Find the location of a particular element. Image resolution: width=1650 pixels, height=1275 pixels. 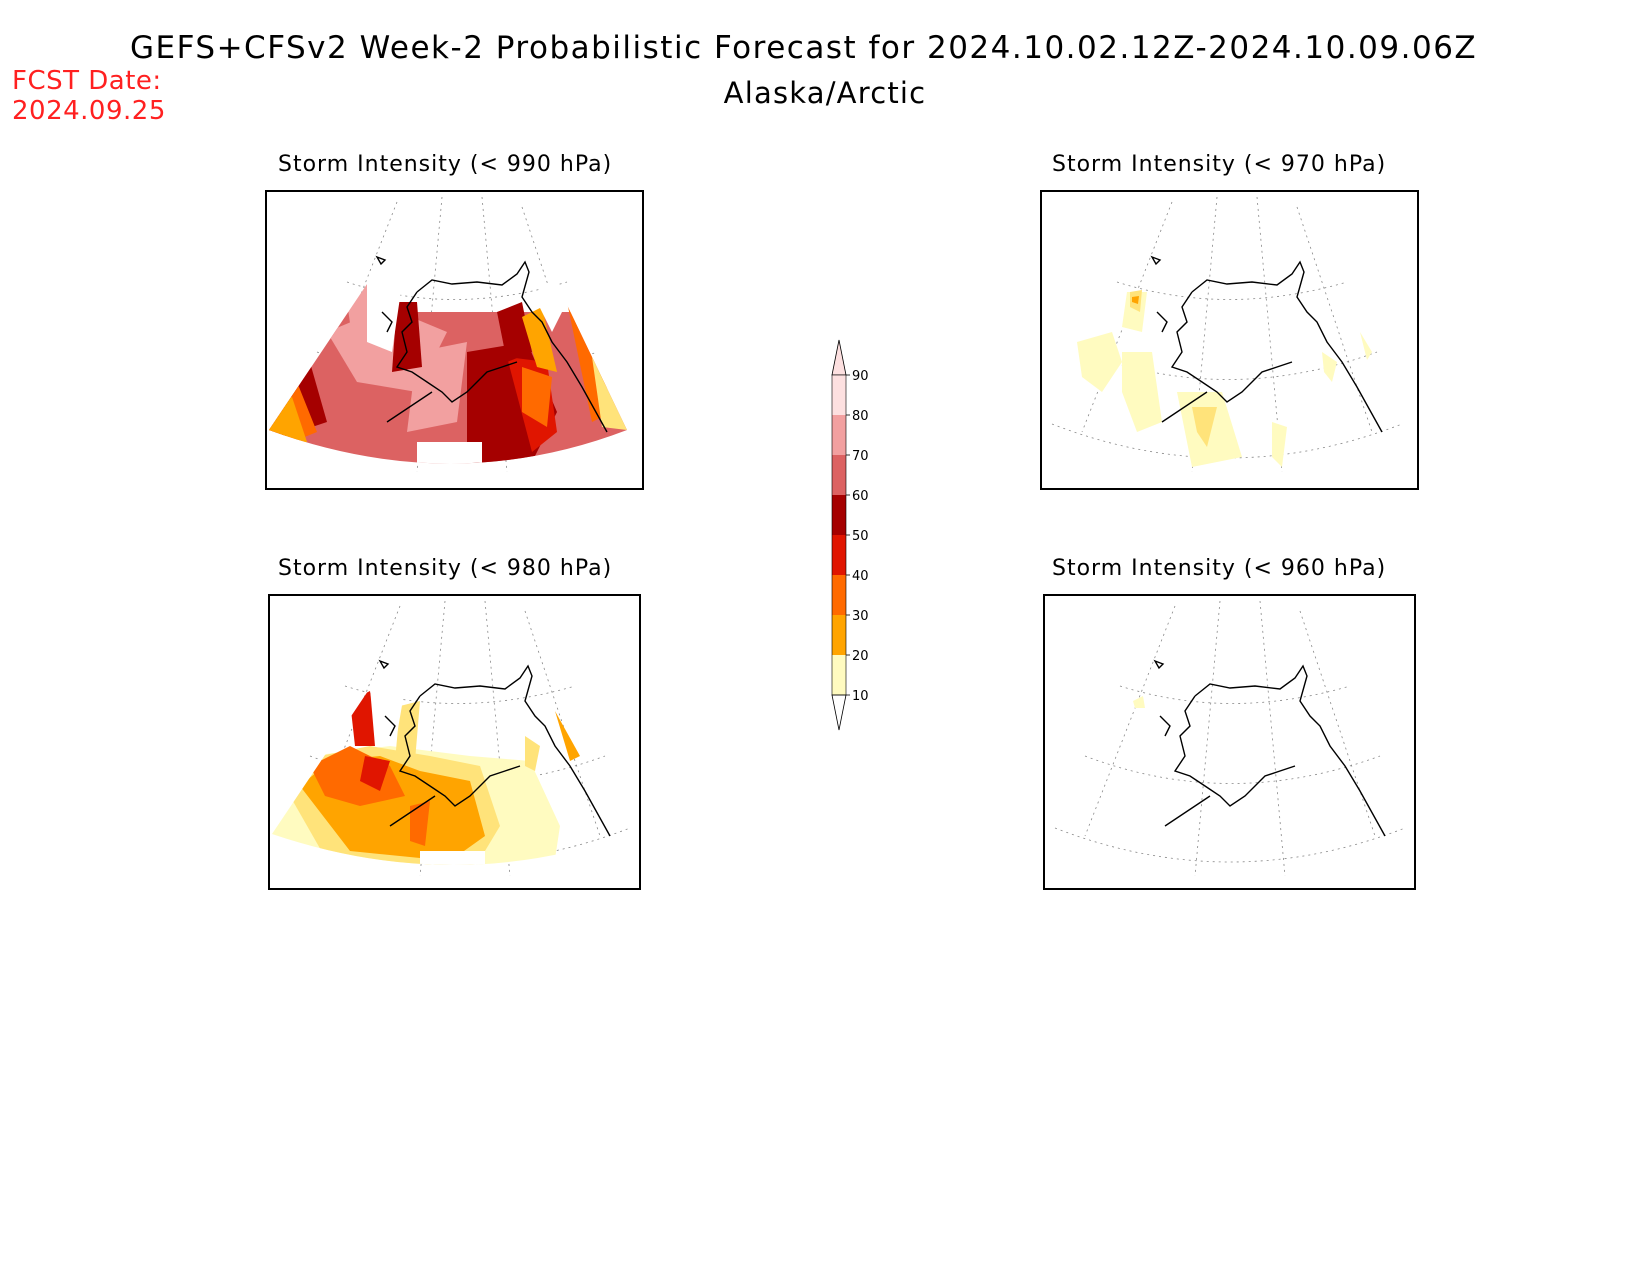

colorbar-level-label: 40 is located at coordinates (860, 576).